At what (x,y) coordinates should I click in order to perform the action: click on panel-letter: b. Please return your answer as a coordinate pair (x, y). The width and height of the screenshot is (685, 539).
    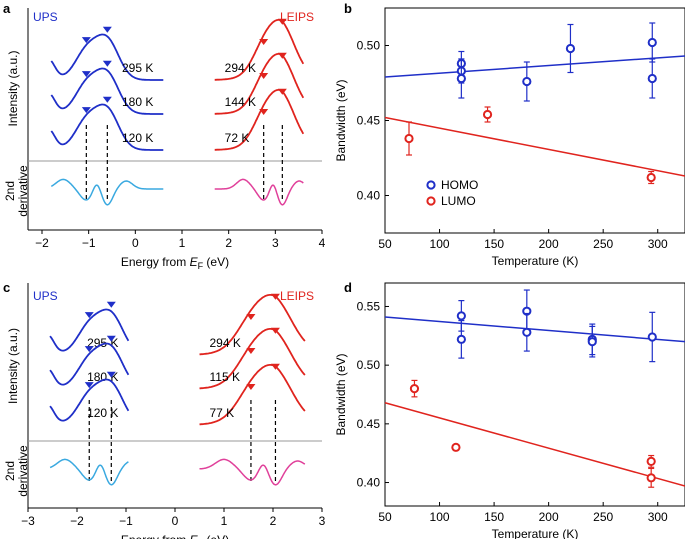
    Looking at the image, I should click on (348, 8).